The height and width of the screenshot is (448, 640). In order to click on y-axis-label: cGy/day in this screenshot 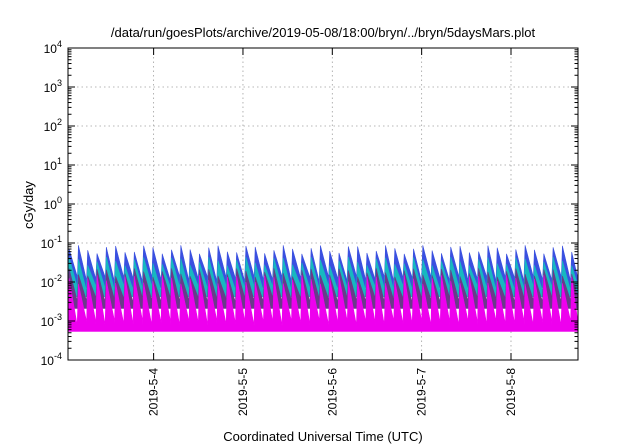, I will do `click(28, 205)`.